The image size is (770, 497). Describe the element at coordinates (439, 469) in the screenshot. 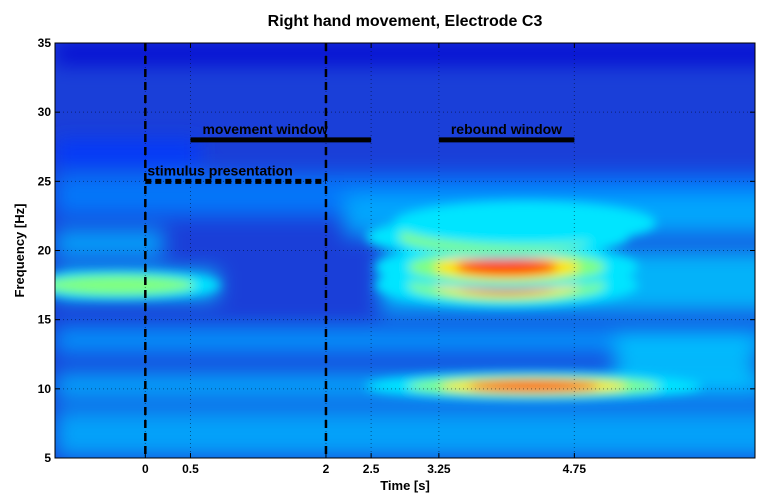

I see `x-tick-label: 3.25` at that location.